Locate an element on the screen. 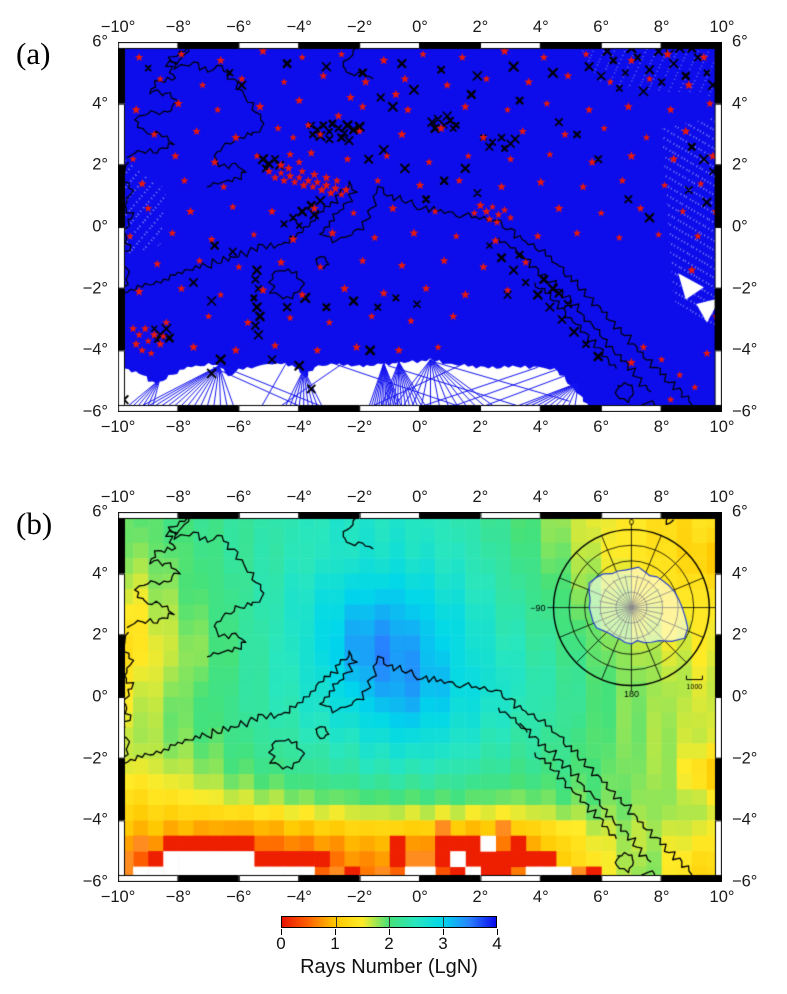  colorbar-tick-label: 1 is located at coordinates (335, 943).